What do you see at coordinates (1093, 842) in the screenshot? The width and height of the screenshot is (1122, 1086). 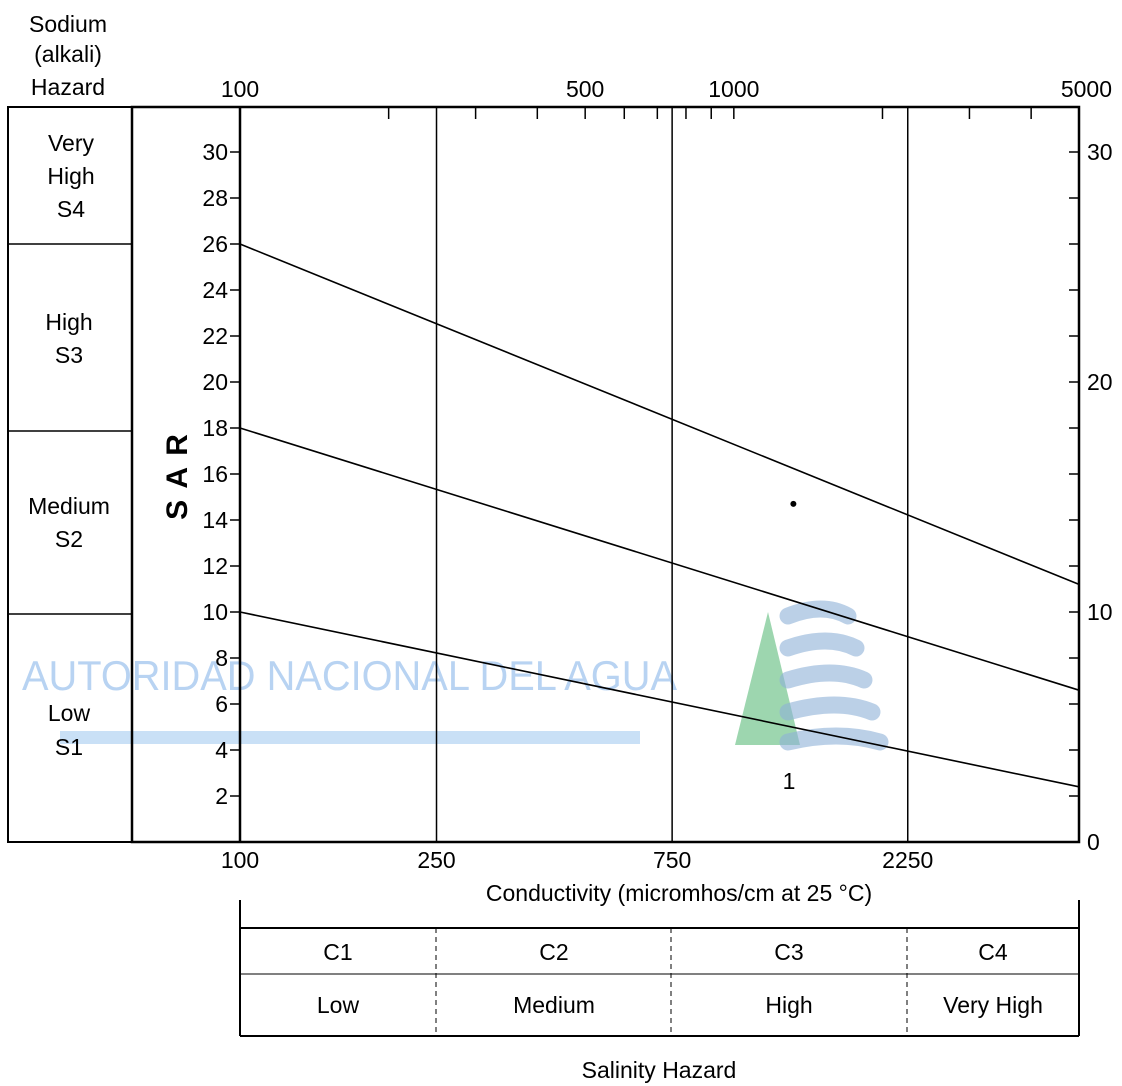 I see `right-y-tick-label: 0` at bounding box center [1093, 842].